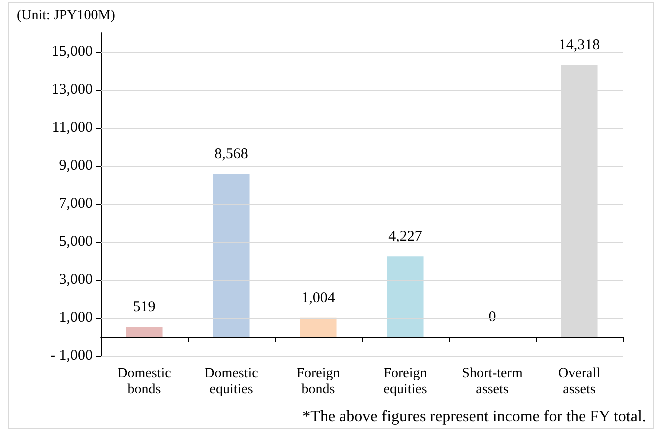 The width and height of the screenshot is (659, 431). What do you see at coordinates (492, 382) in the screenshot?
I see `x-tick-label: Short-term assets` at bounding box center [492, 382].